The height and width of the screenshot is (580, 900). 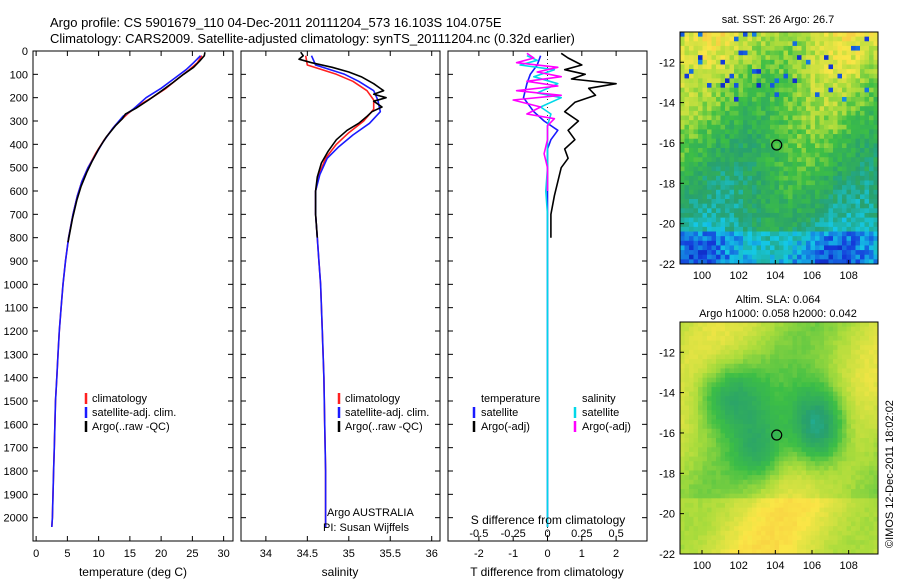 What do you see at coordinates (667, 184) in the screenshot?
I see `map-y-tick-label: -18` at bounding box center [667, 184].